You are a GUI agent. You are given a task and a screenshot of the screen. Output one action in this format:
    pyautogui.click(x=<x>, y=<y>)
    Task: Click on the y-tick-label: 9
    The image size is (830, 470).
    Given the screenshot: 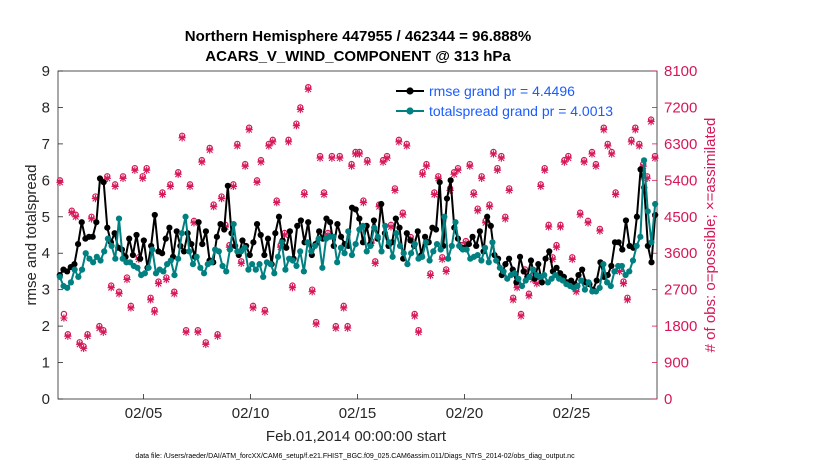 What is the action you would take?
    pyautogui.click(x=46, y=71)
    